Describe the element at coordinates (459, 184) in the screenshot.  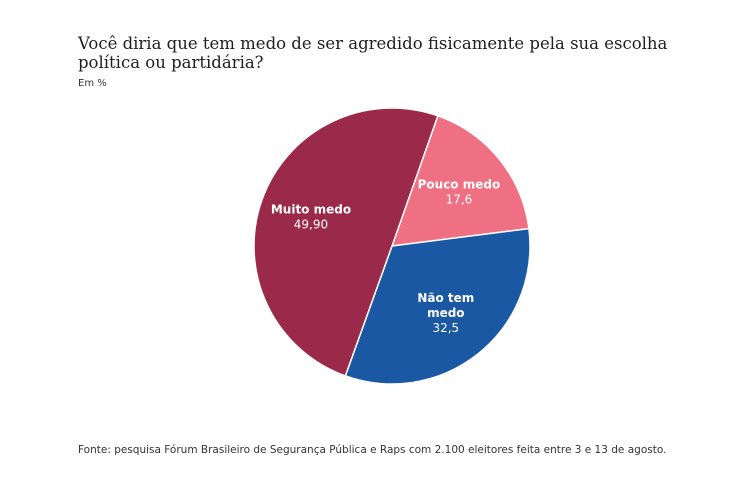
I see `slice-category-label: Pouco medo` at that location.